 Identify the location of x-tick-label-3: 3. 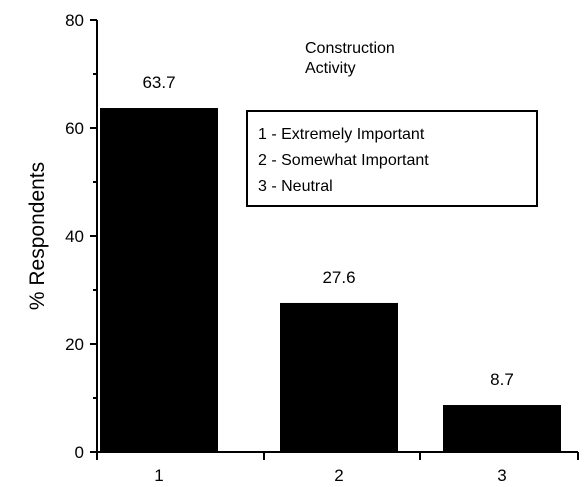
(501, 475).